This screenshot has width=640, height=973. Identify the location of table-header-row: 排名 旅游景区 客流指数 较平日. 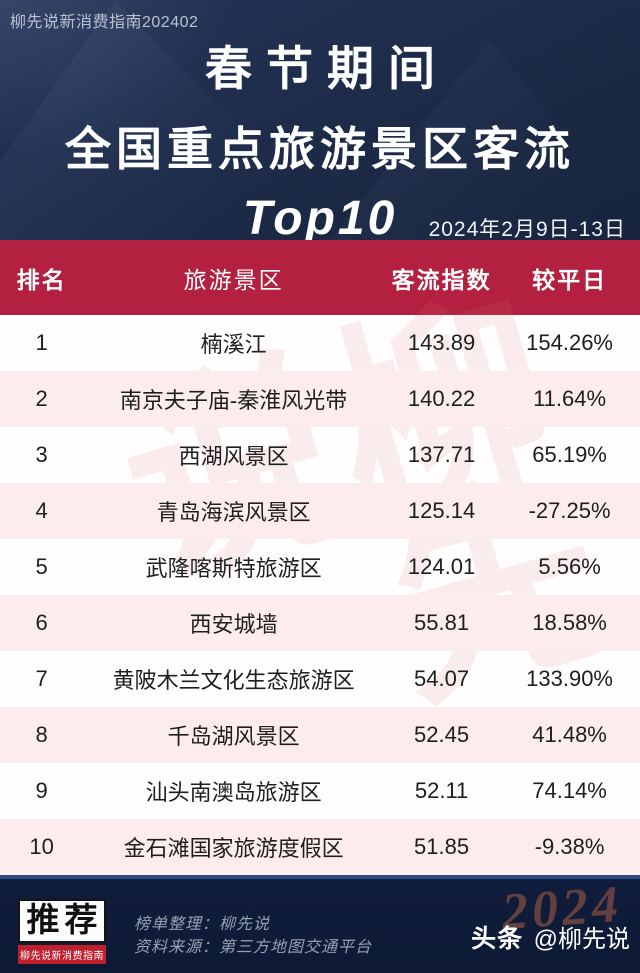
(320, 277).